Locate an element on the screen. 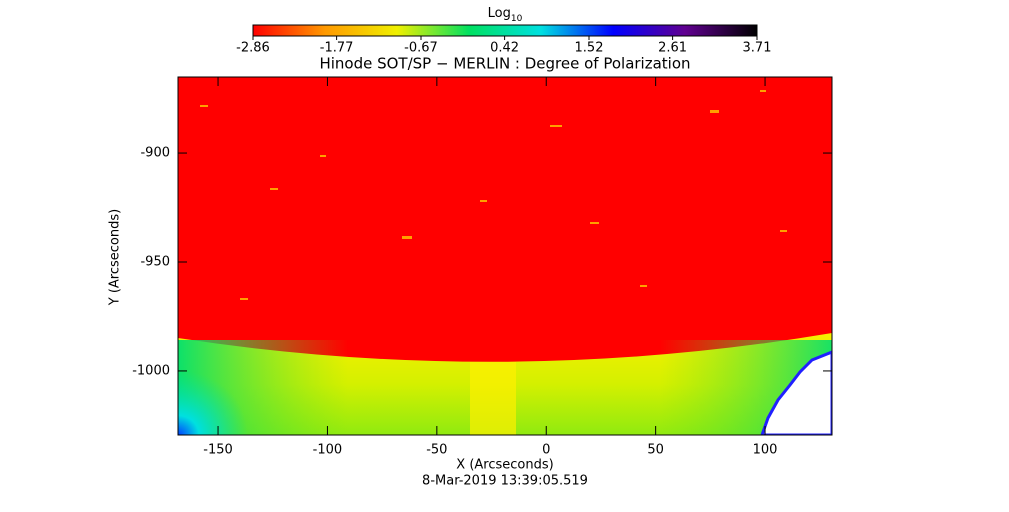  colorbar-label-text: Log is located at coordinates (499, 13).